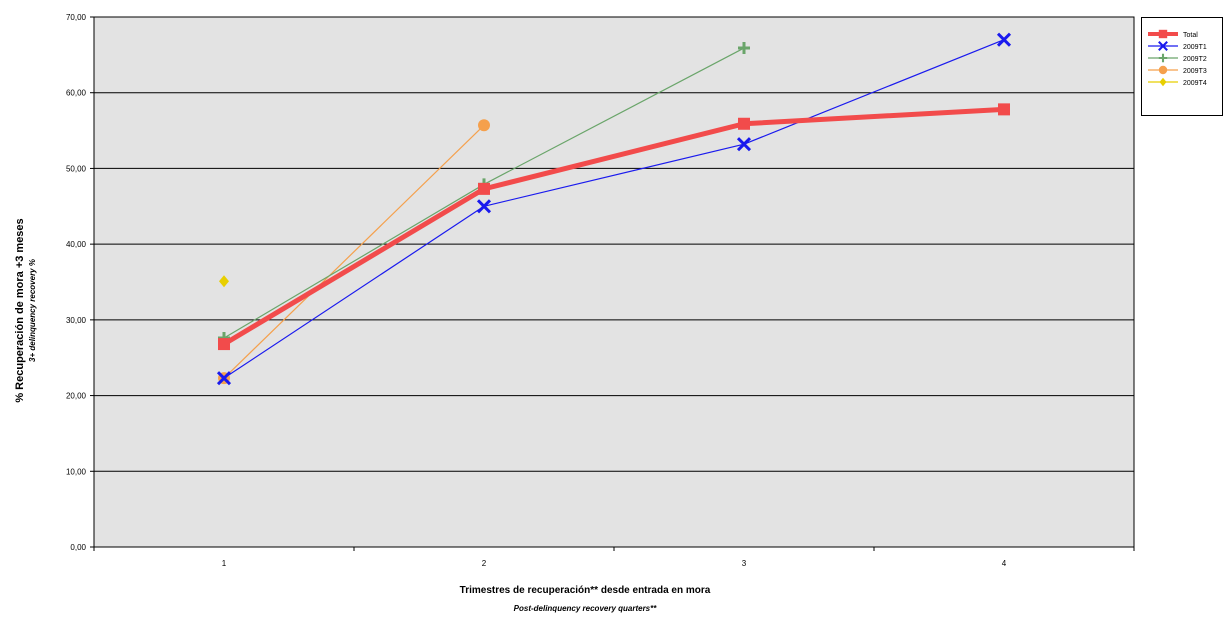 Image resolution: width=1228 pixels, height=621 pixels. What do you see at coordinates (585, 608) in the screenshot?
I see `x-axis-sublabel: Post-delinquency recovery quarters**` at bounding box center [585, 608].